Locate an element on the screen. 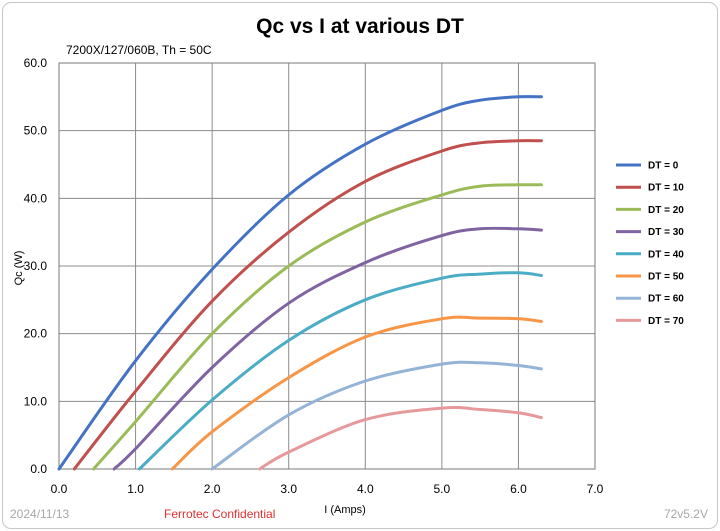 Image resolution: width=720 pixels, height=531 pixels. x-tick-label: 5.0 is located at coordinates (442, 489).